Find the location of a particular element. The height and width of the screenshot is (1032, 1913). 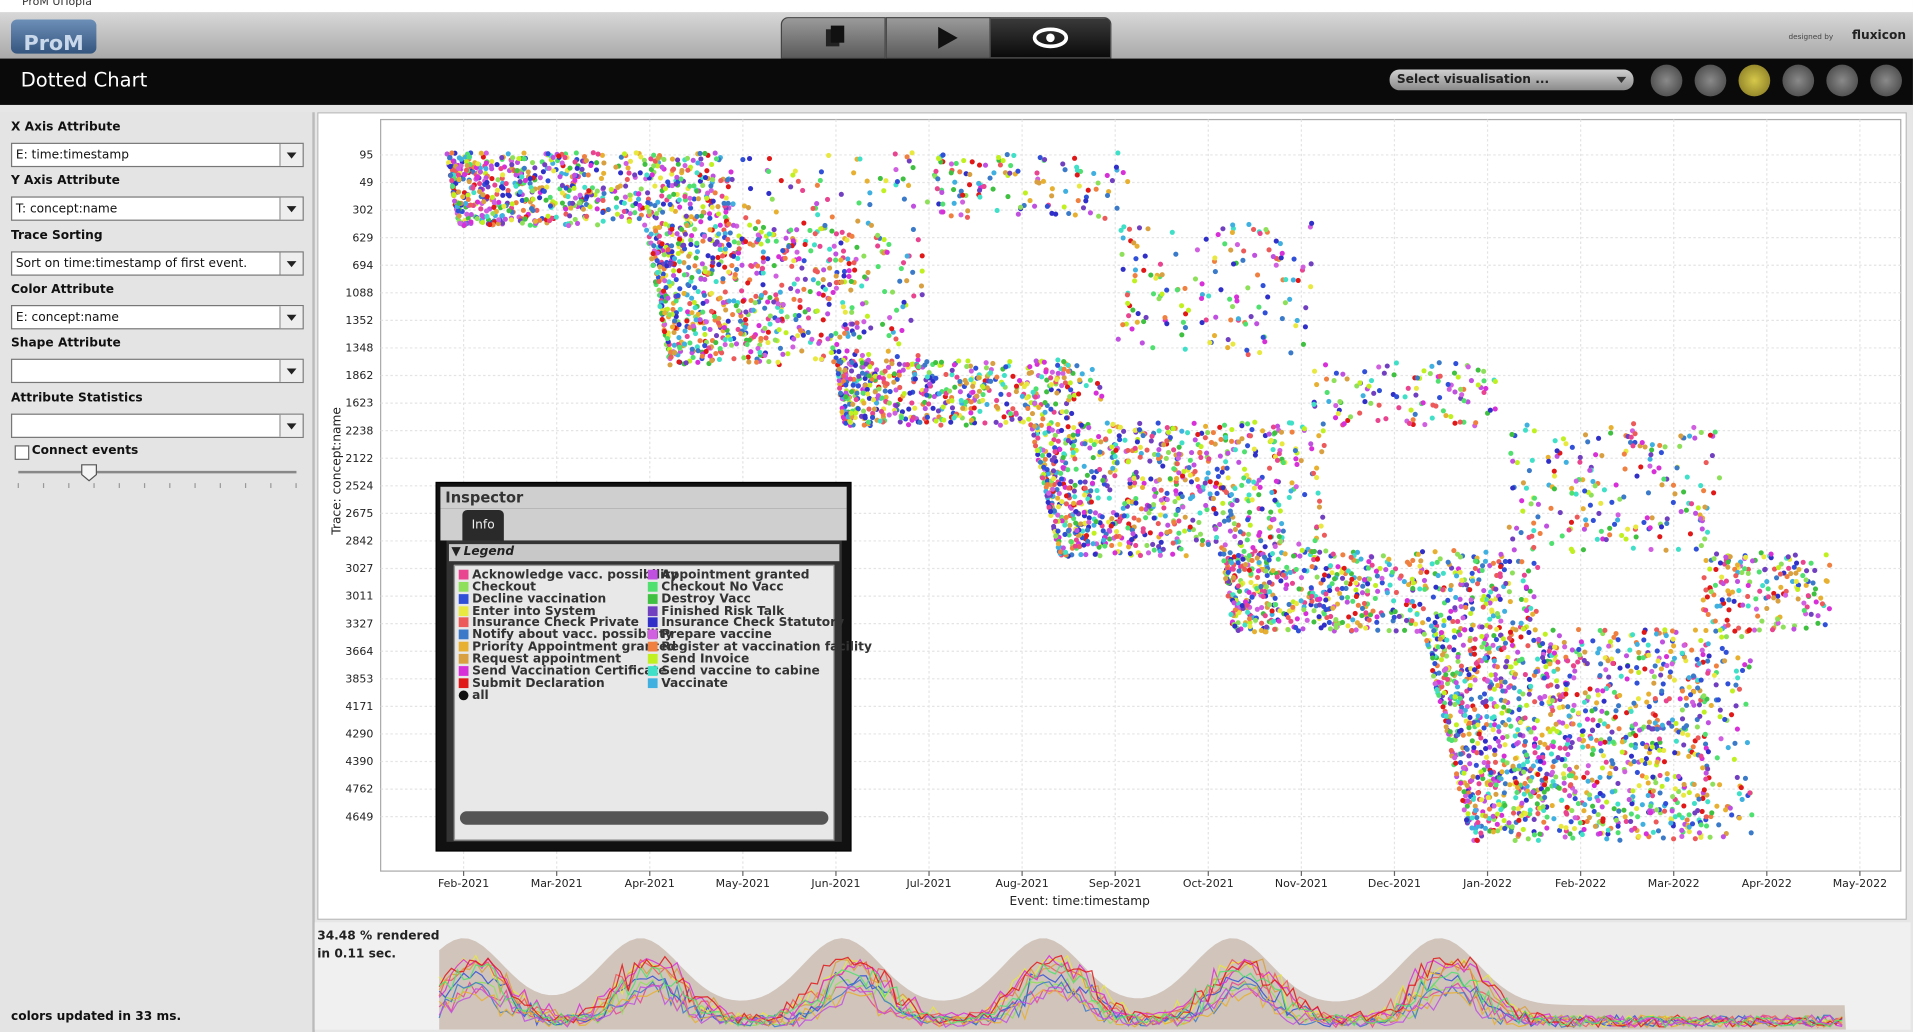

logo: ProM is located at coordinates (53, 37).